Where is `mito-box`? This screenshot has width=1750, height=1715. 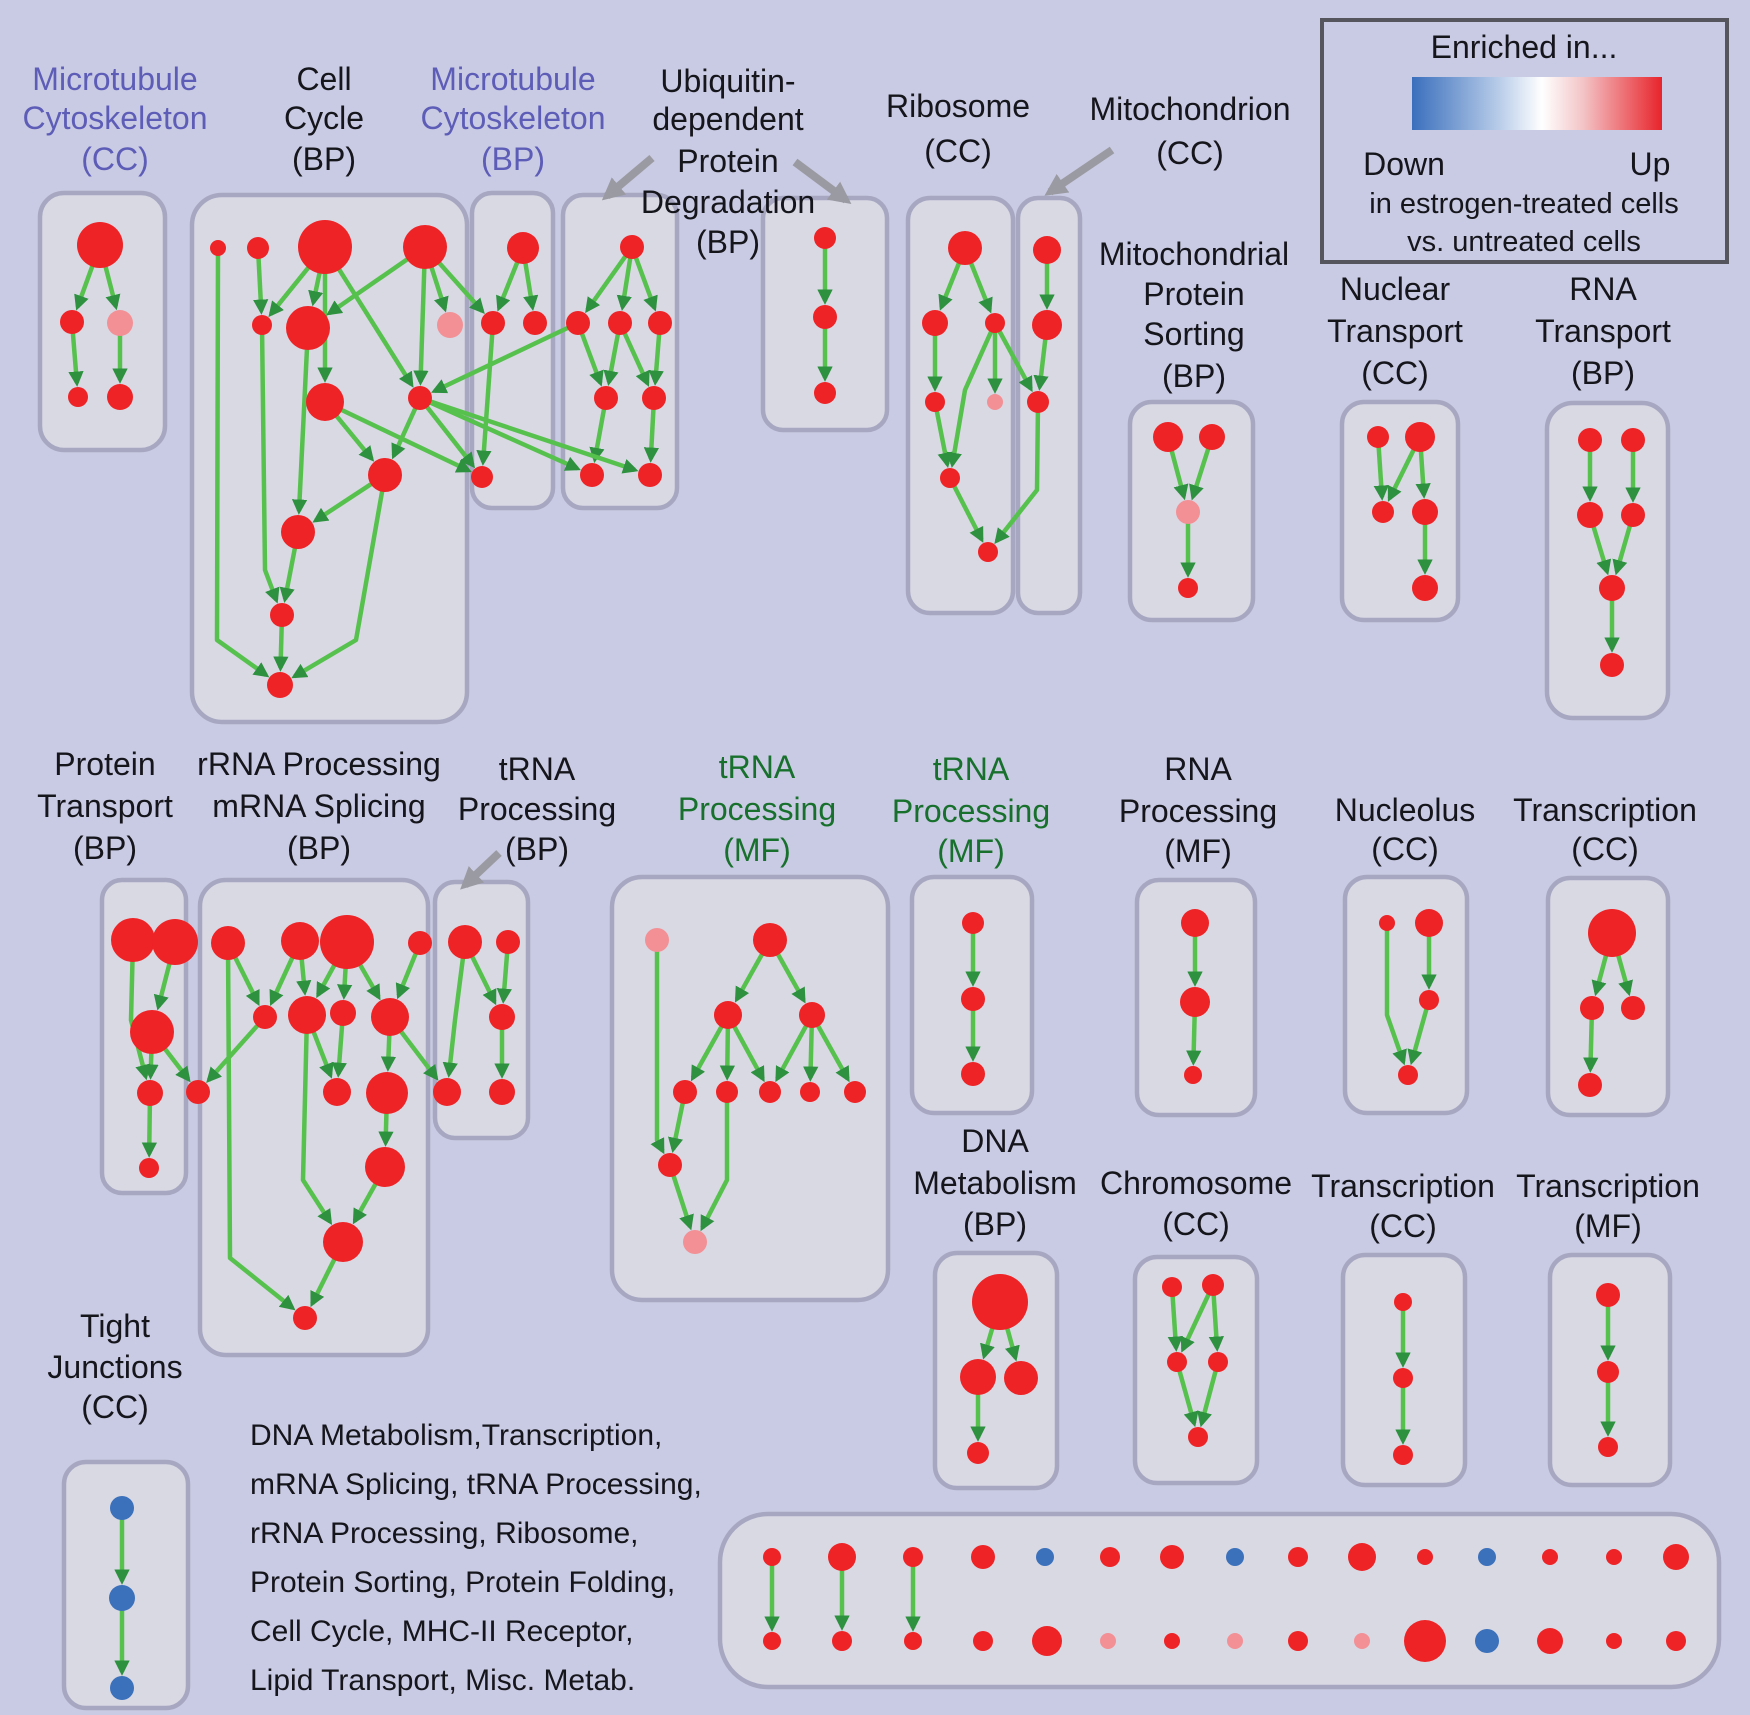
mito-box is located at coordinates (1049, 405).